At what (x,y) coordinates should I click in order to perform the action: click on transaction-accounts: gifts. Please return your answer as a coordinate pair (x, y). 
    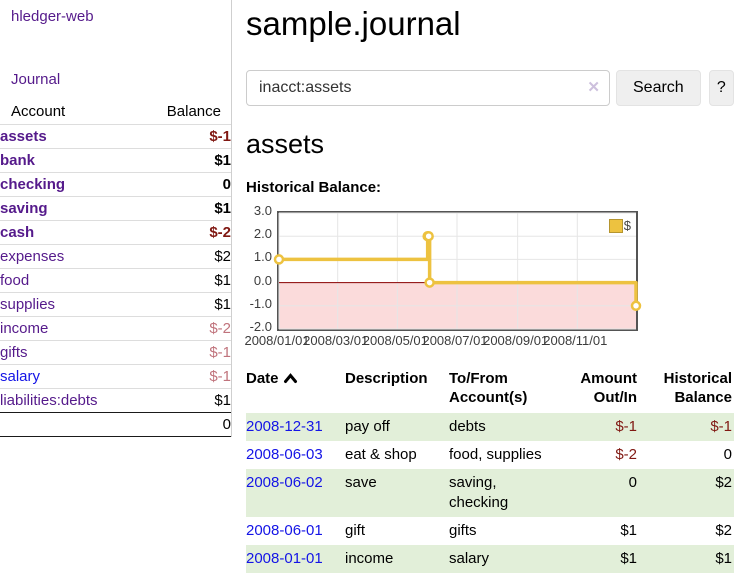
    Looking at the image, I should click on (463, 530).